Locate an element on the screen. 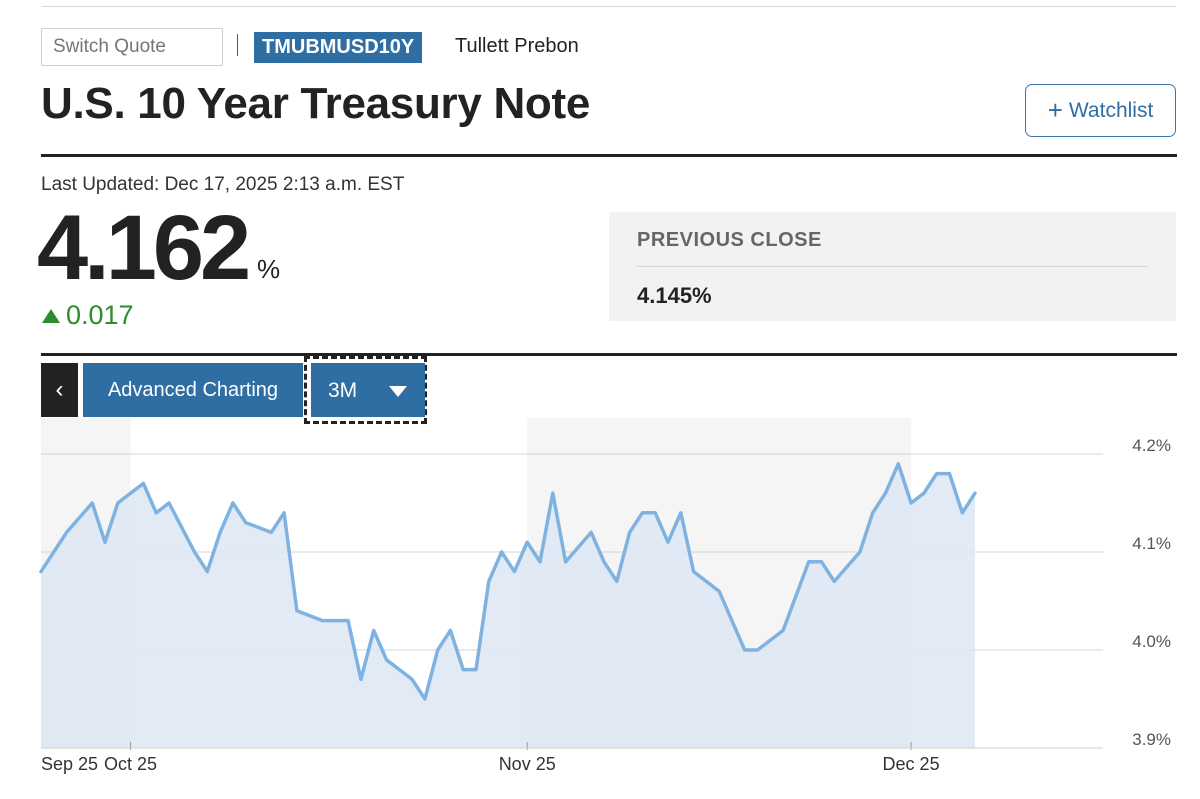 The height and width of the screenshot is (799, 1200). previous-close-label: PREVIOUS CLOSE is located at coordinates (729, 240).